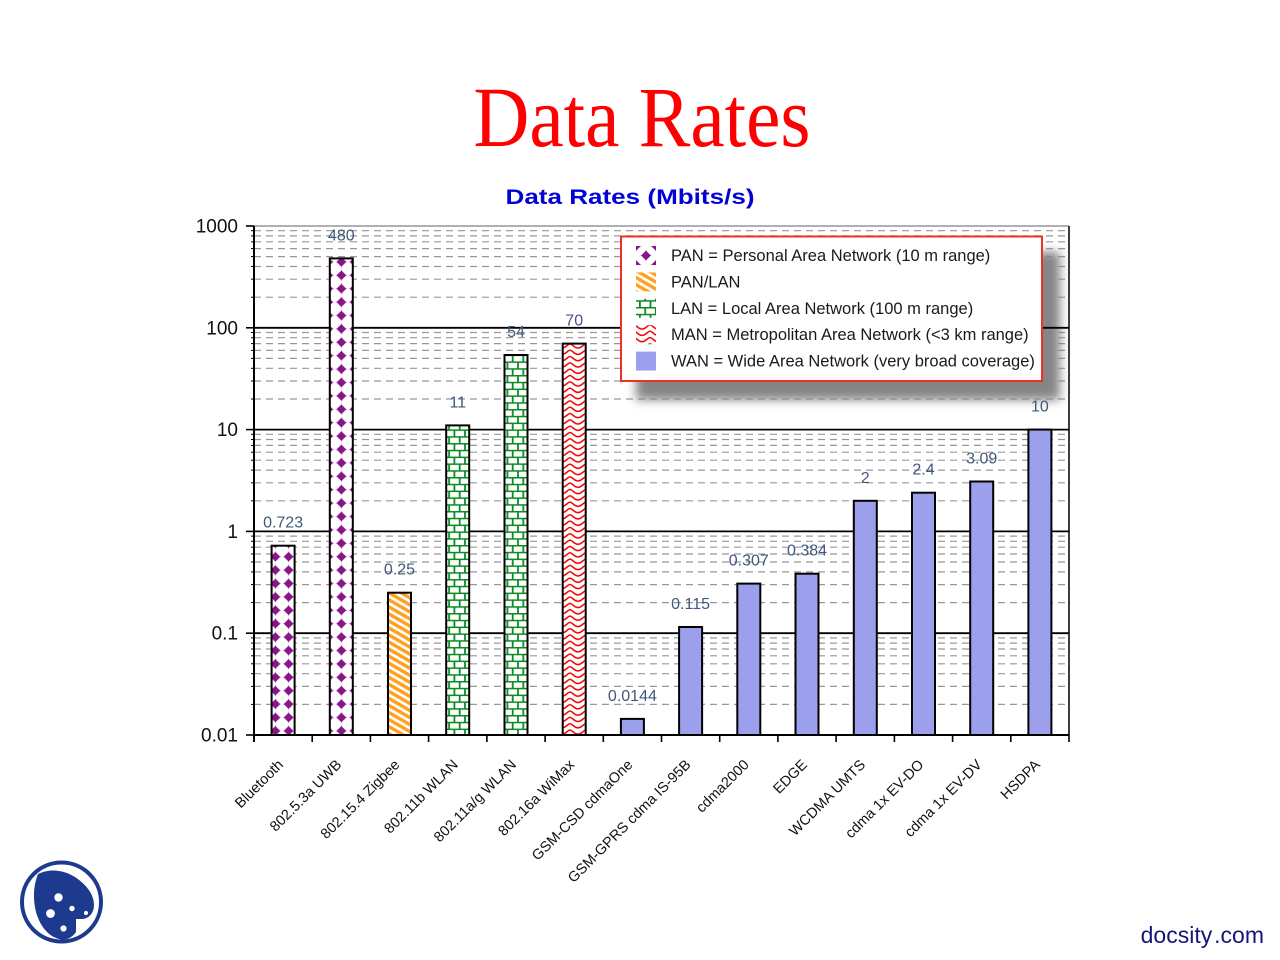 The image size is (1280, 960). What do you see at coordinates (865, 478) in the screenshot?
I see `svg-text: 2` at bounding box center [865, 478].